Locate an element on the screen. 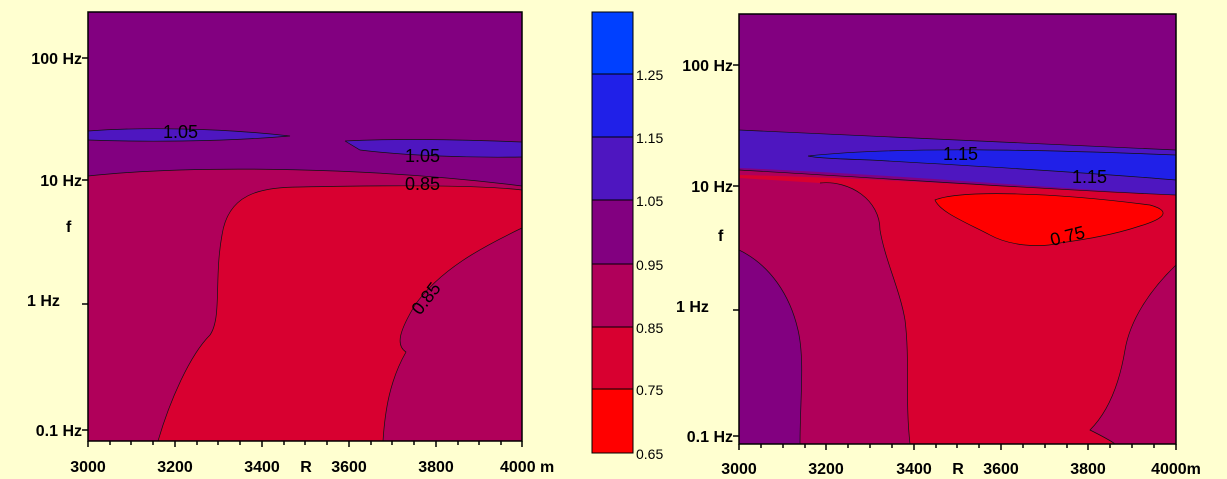  colorbar-tick-label: 0.65 is located at coordinates (649, 454).